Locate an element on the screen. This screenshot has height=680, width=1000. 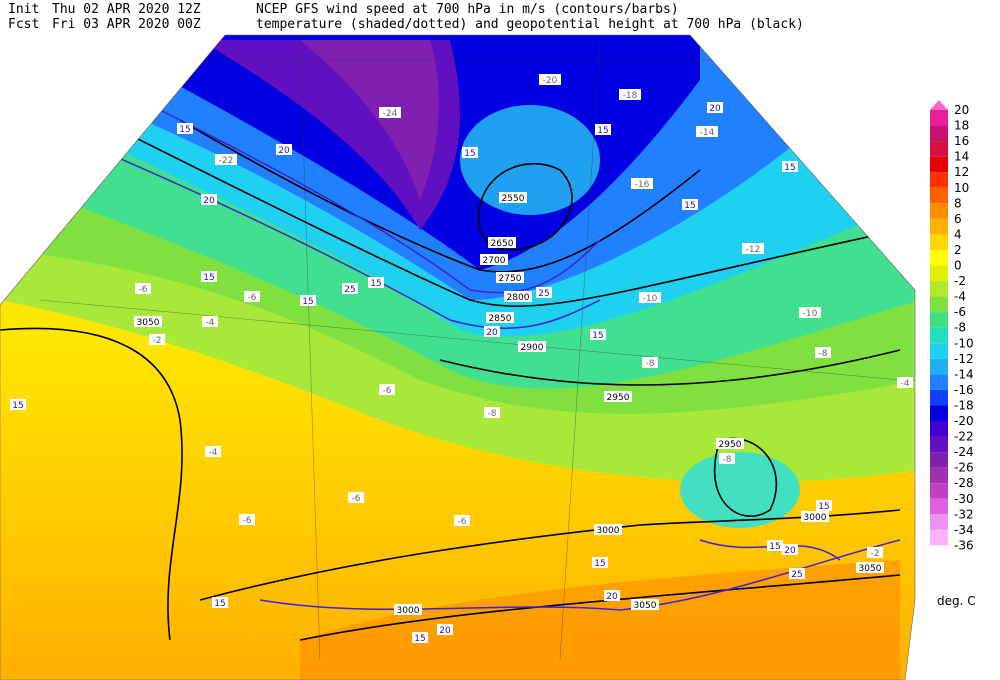
colorbar-label: -36 is located at coordinates (964, 545).